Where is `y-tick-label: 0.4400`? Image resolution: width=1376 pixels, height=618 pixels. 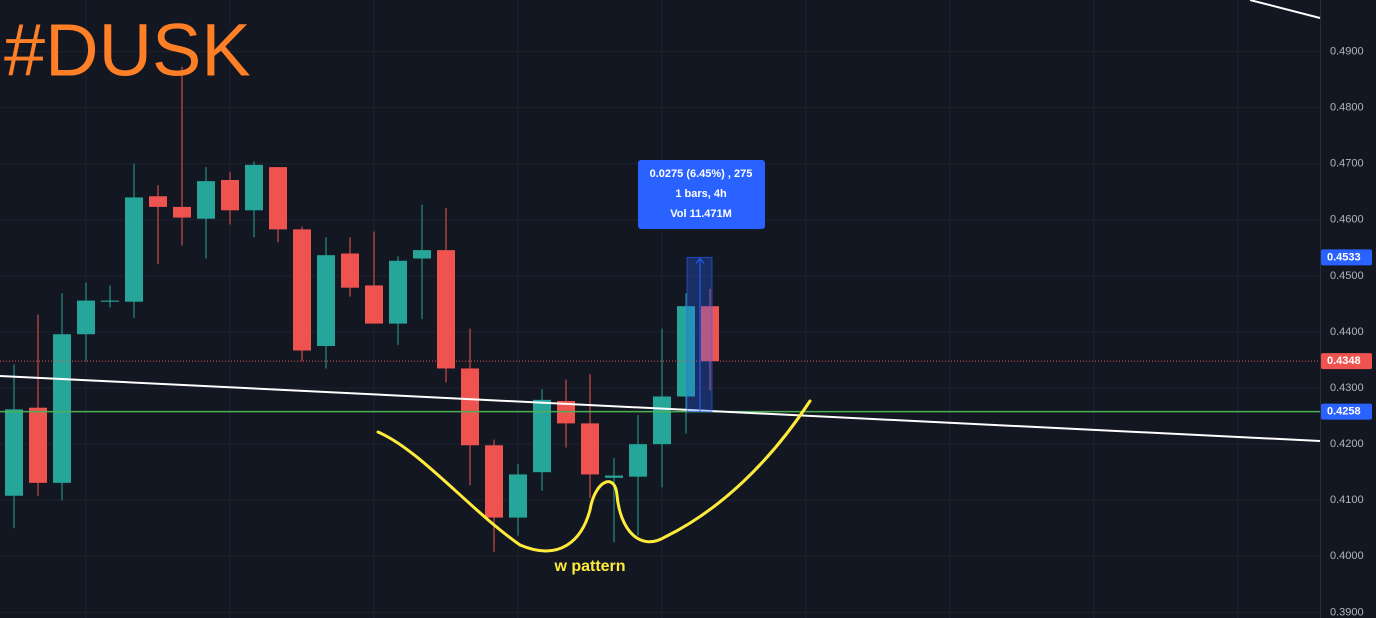
y-tick-label: 0.4400 is located at coordinates (1347, 332).